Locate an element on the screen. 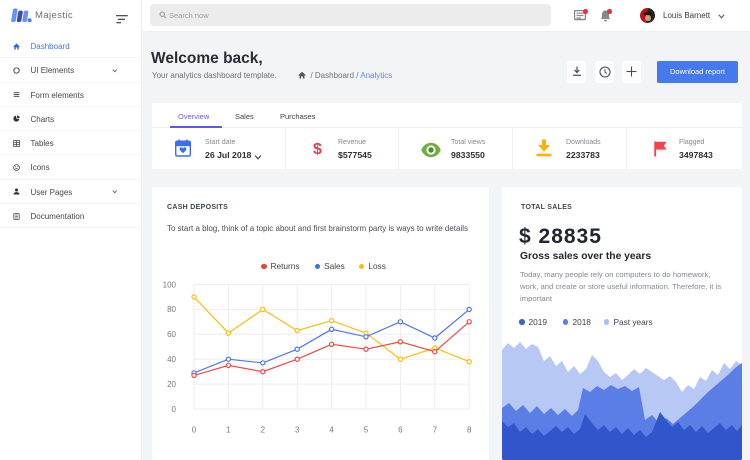 This screenshot has height=460, width=750. svg-text: 5 is located at coordinates (366, 430).